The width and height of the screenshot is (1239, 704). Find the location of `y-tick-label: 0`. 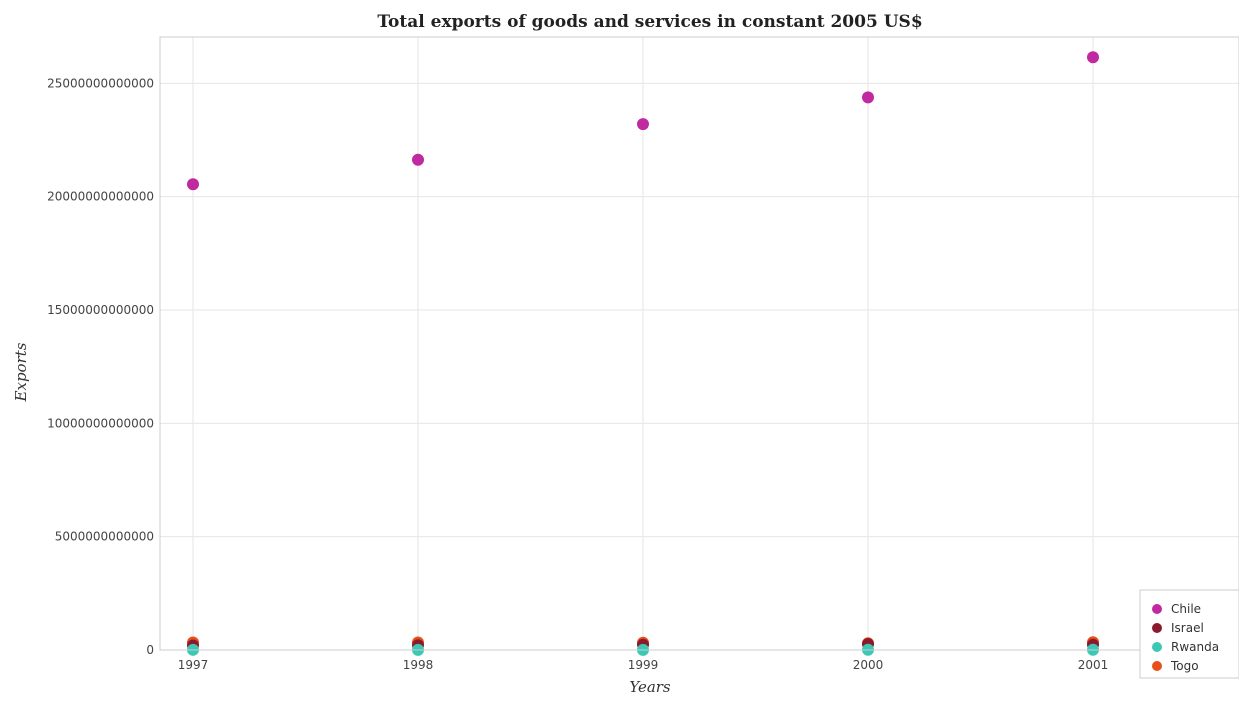

y-tick-label: 0 is located at coordinates (150, 650).